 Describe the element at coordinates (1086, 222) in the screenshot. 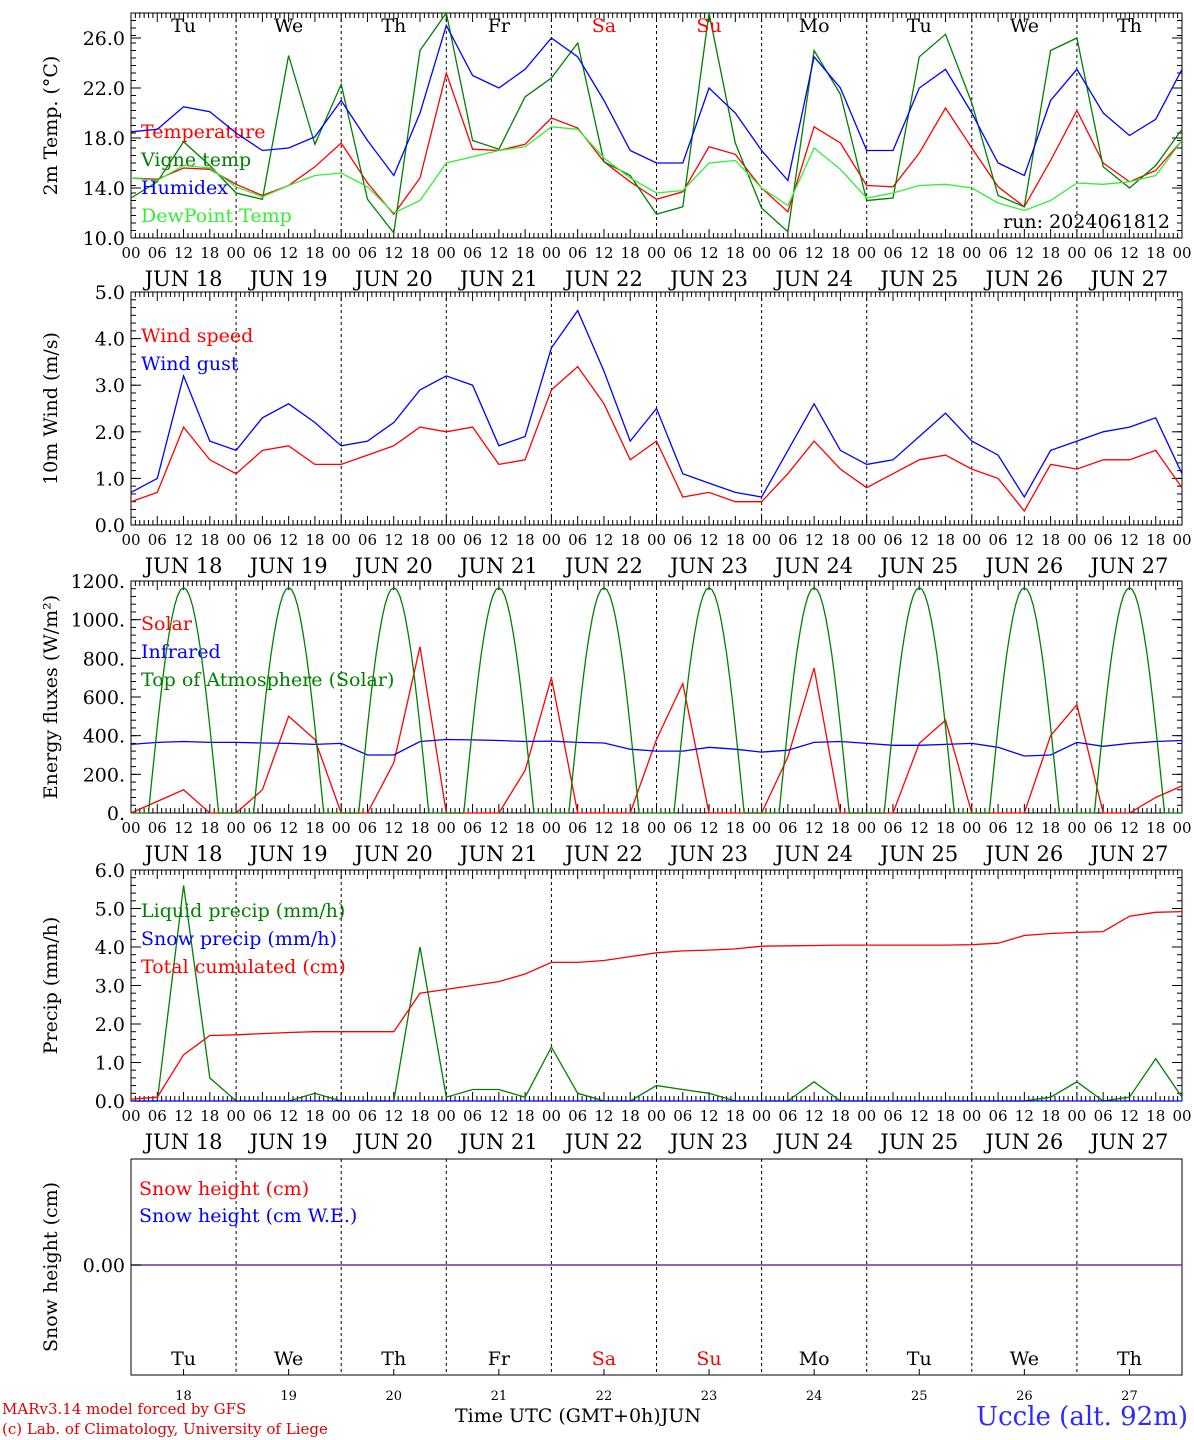

I see `run-annotation: run: 2024061812` at that location.